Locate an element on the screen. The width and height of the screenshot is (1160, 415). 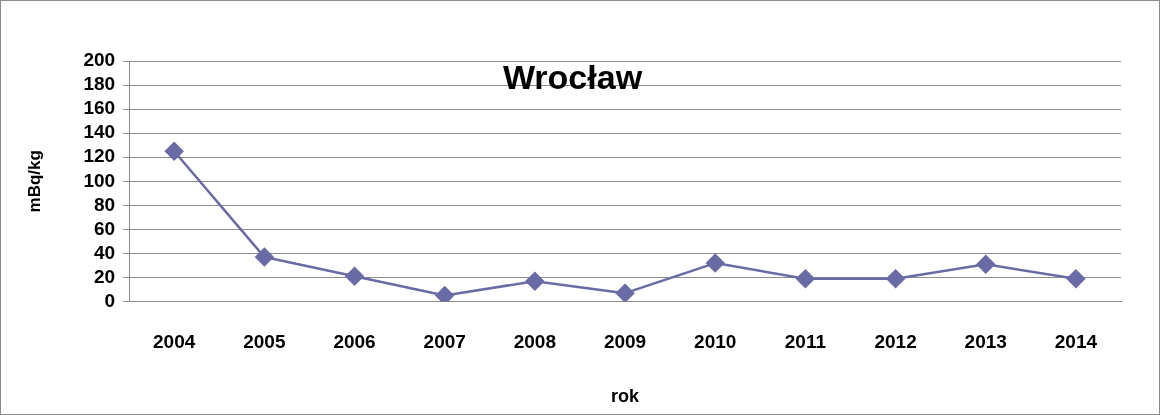
x-tick-label: 2008 is located at coordinates (535, 342).